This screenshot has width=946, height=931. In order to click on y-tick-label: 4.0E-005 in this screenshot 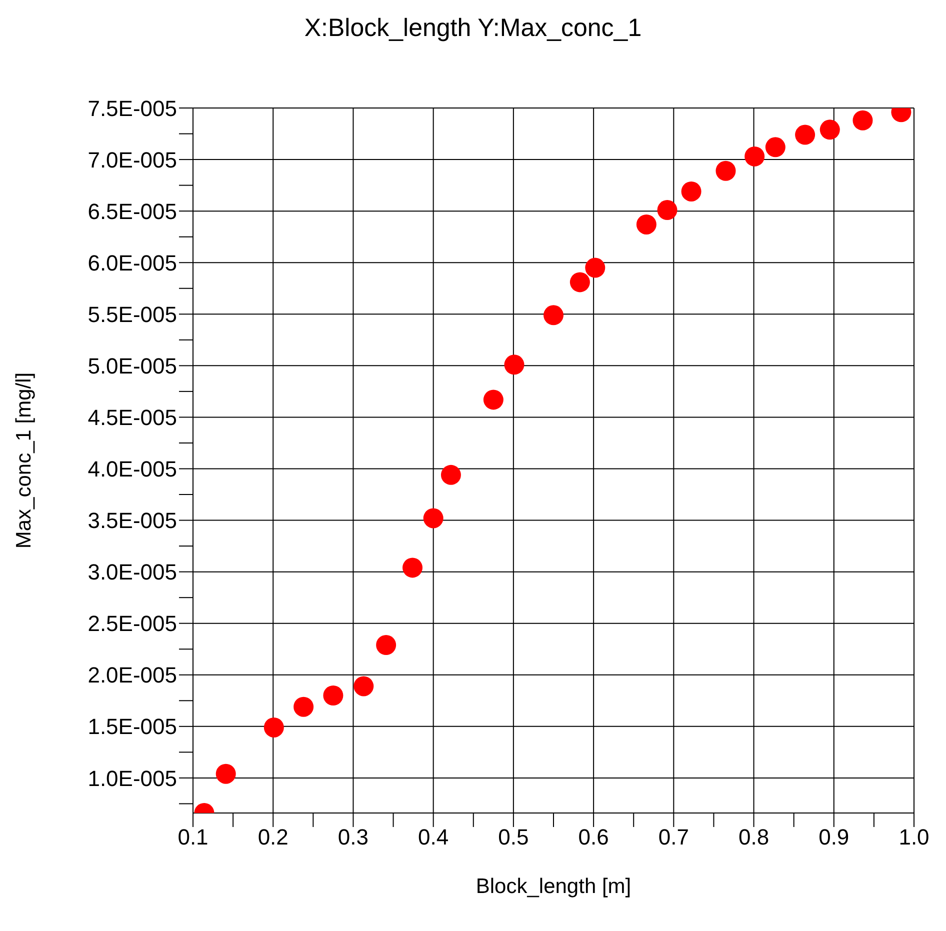, I will do `click(132, 469)`.